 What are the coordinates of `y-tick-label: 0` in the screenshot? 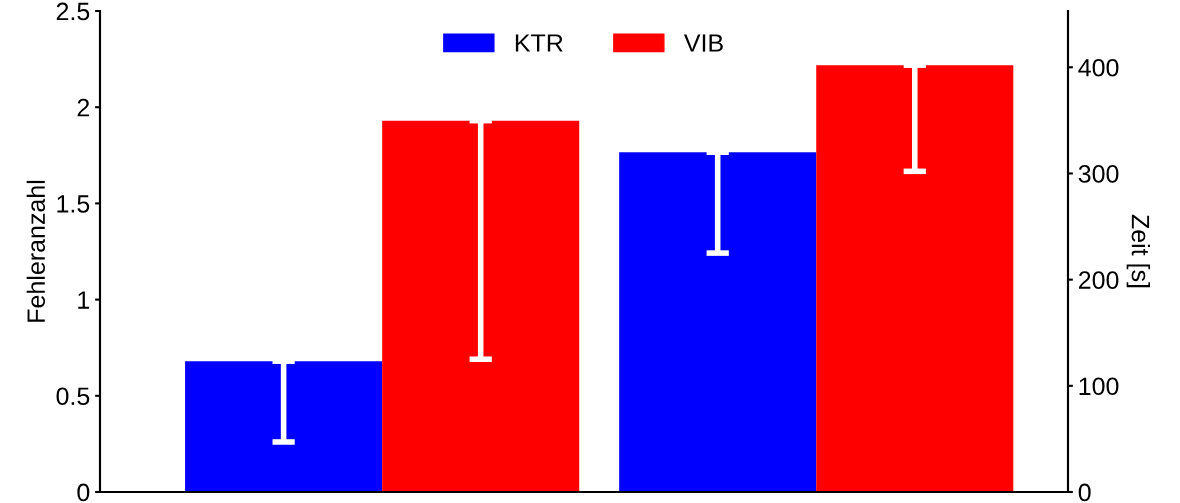 It's located at (83, 492).